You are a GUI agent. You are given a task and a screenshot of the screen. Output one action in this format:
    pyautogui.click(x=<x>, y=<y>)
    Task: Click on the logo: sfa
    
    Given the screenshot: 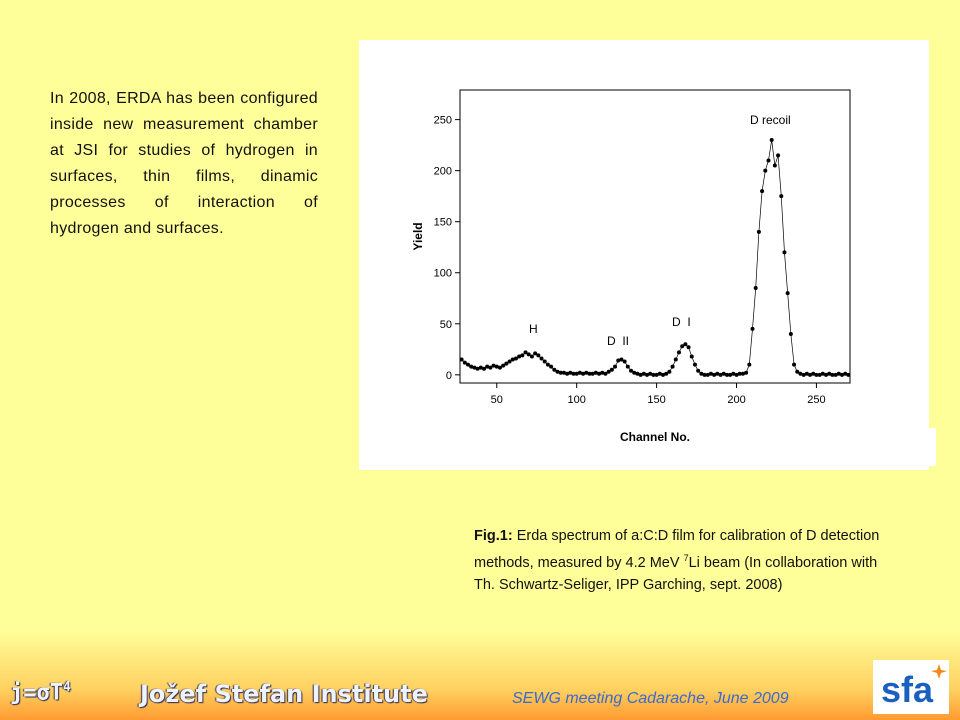 What is the action you would take?
    pyautogui.click(x=911, y=687)
    